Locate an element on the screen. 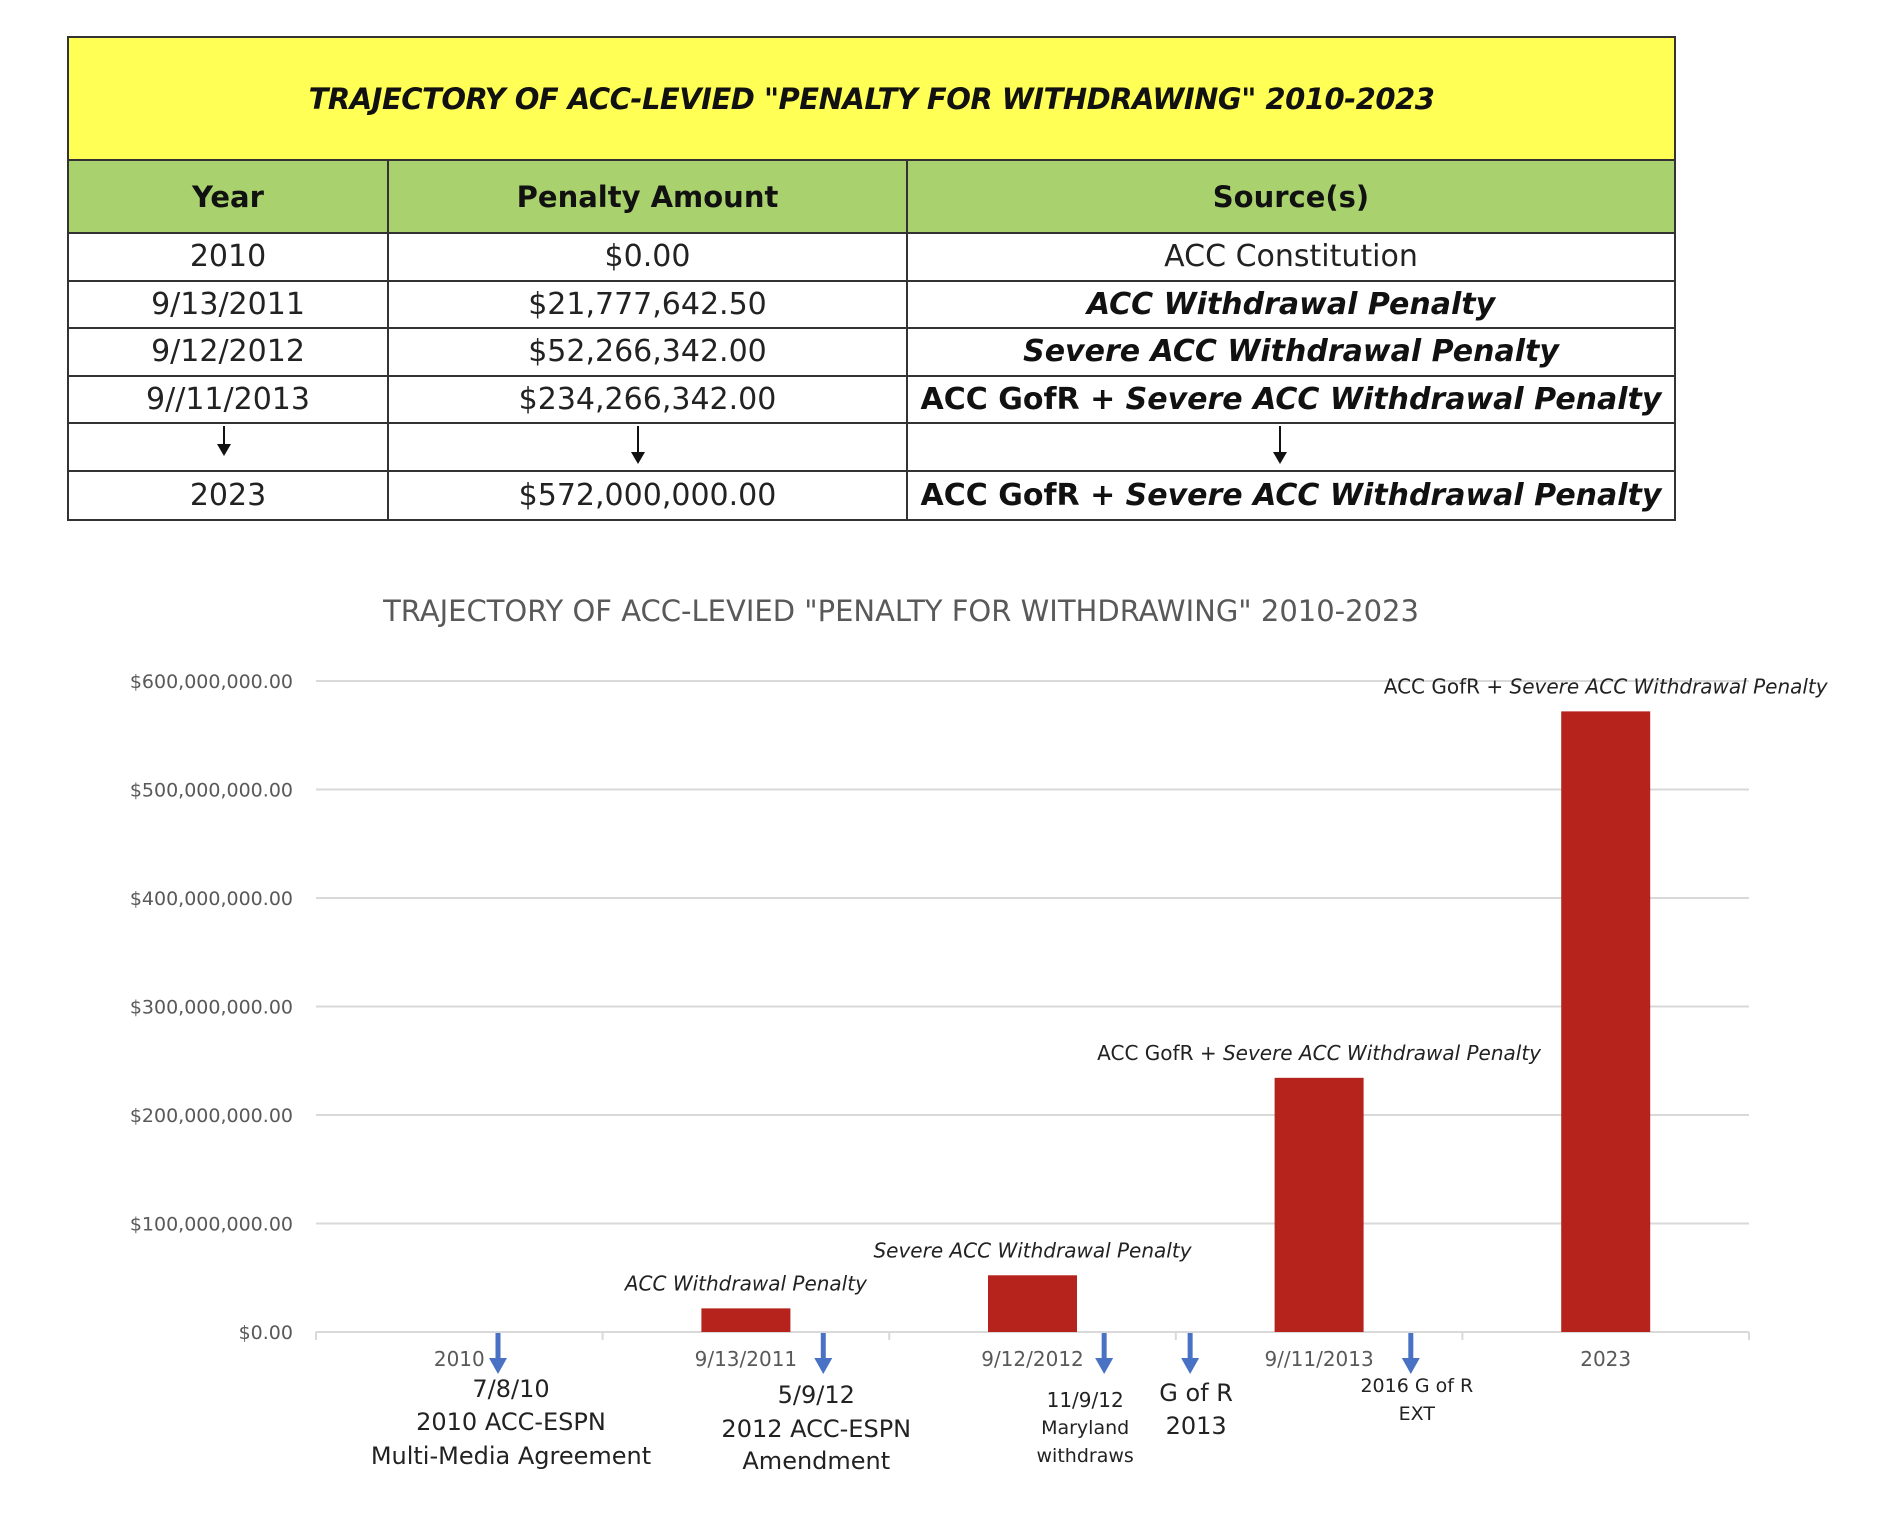 The height and width of the screenshot is (1524, 1884). event-marker: G of R 2013 is located at coordinates (1196, 1386).